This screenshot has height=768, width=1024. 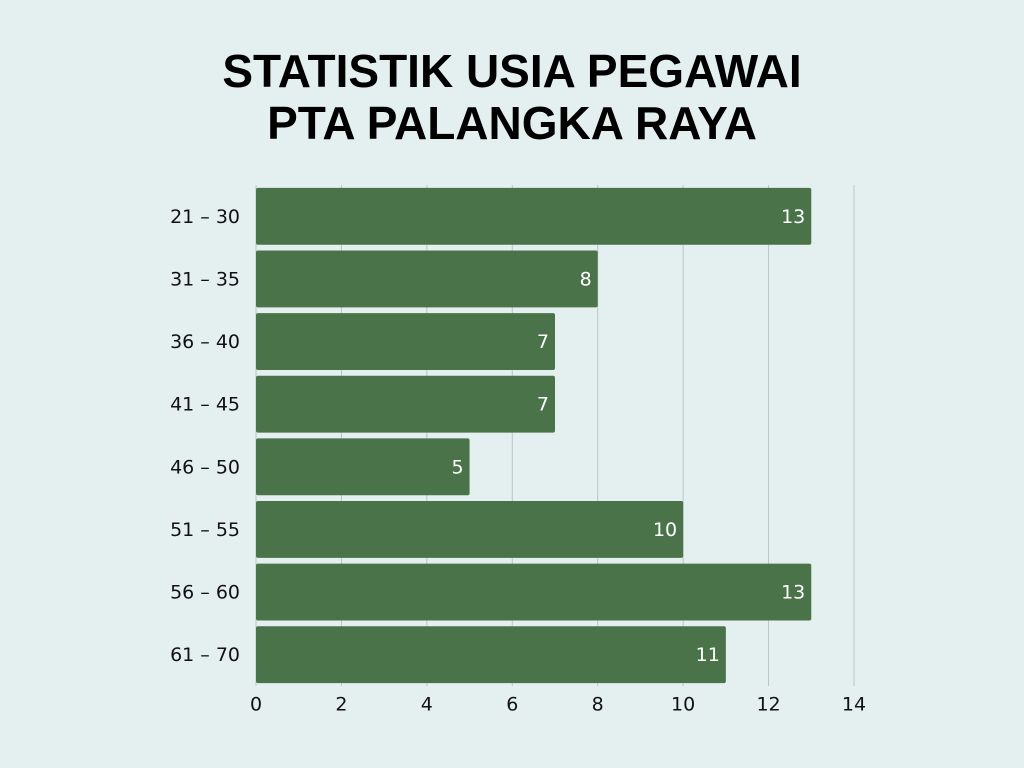 I want to click on y-tick-label: 46 – 50, so click(x=205, y=467).